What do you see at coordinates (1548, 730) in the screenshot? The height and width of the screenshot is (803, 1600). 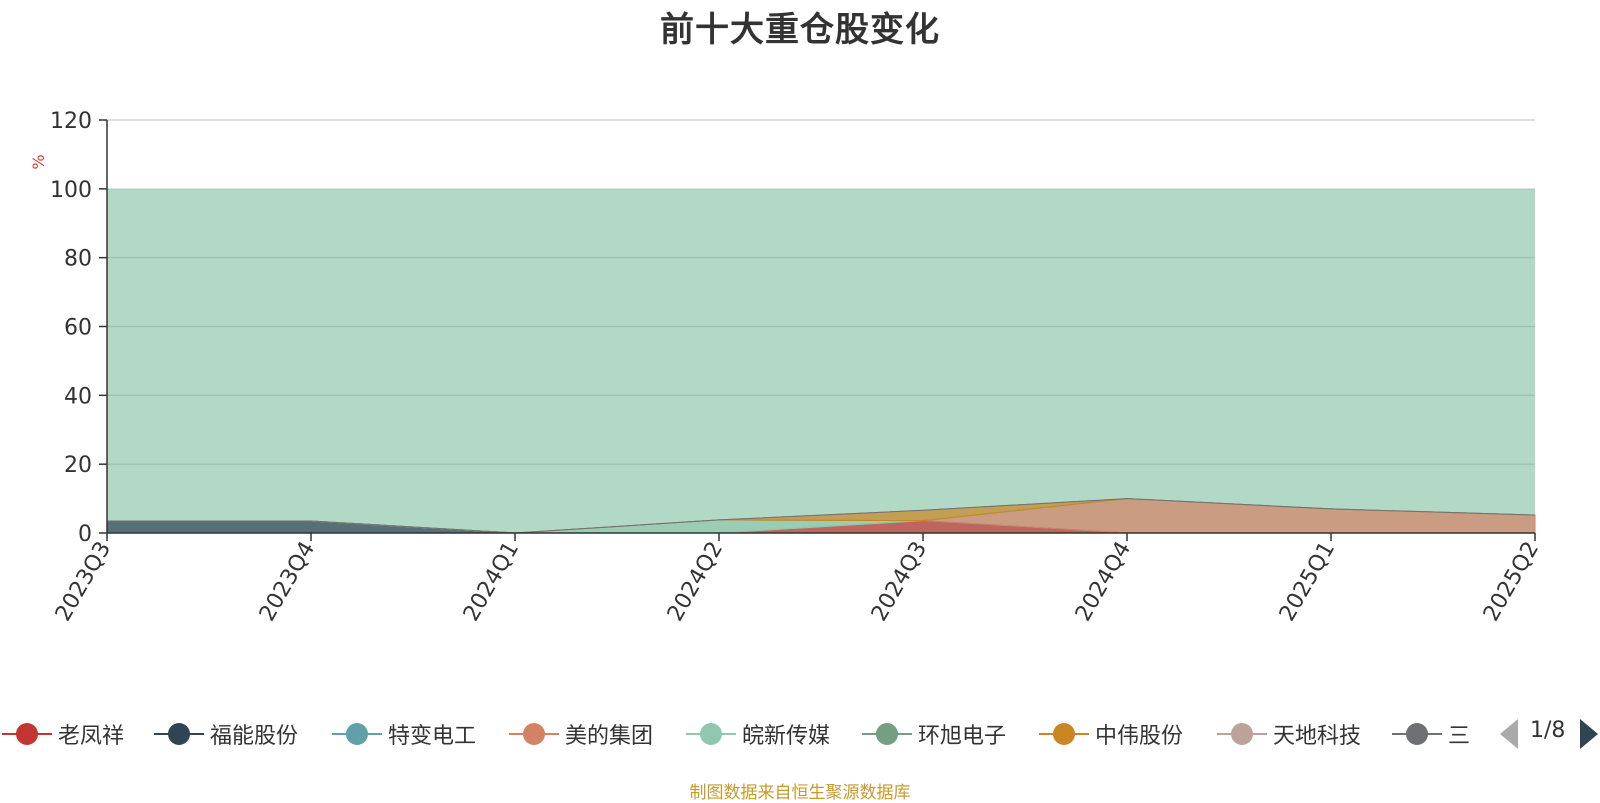 I see `legend-page-indicator: 1/8` at bounding box center [1548, 730].